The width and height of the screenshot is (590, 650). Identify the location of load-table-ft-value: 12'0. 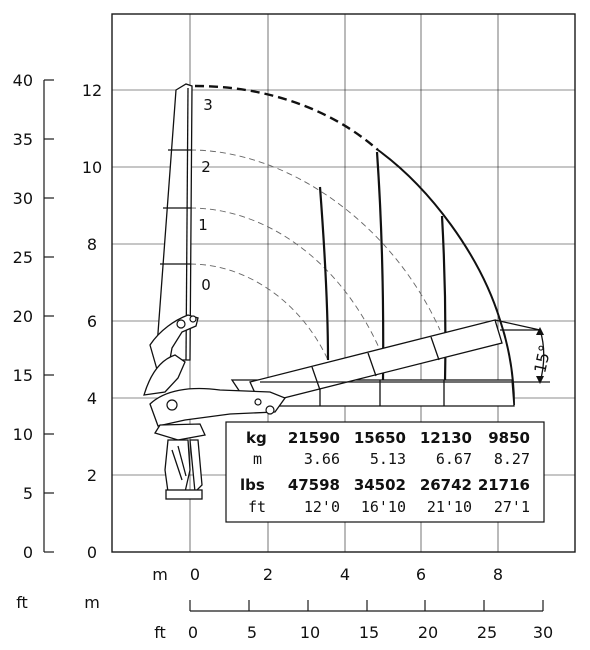
(322, 507).